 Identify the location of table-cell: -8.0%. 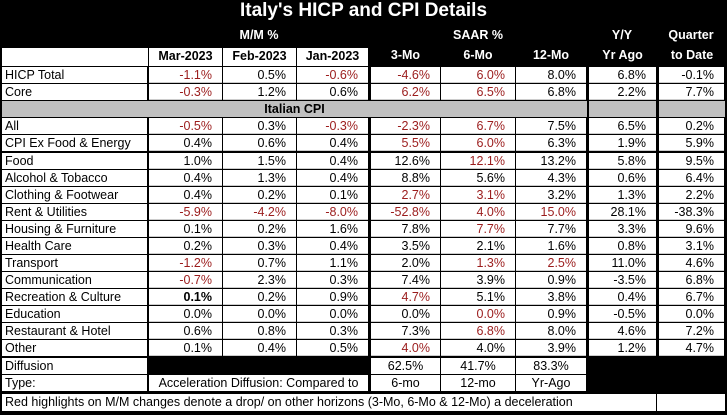
(332, 212).